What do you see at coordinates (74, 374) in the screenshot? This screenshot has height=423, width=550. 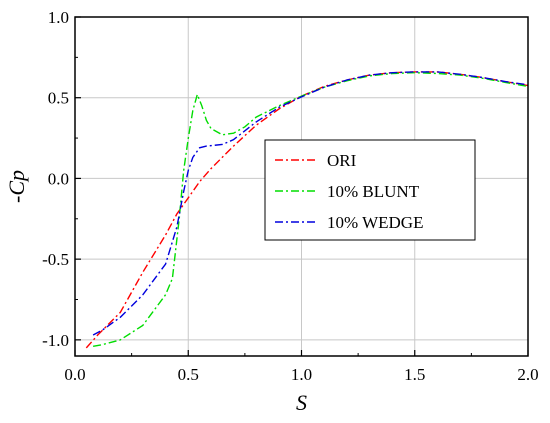 I see `x-tick-label: 0.0` at bounding box center [74, 374].